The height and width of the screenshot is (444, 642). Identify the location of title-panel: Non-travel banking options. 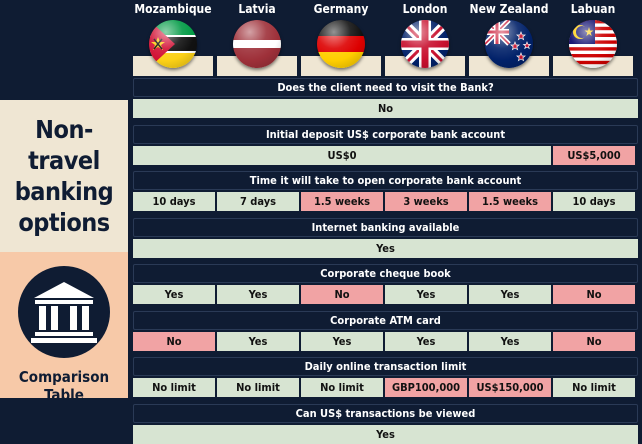
(64, 176).